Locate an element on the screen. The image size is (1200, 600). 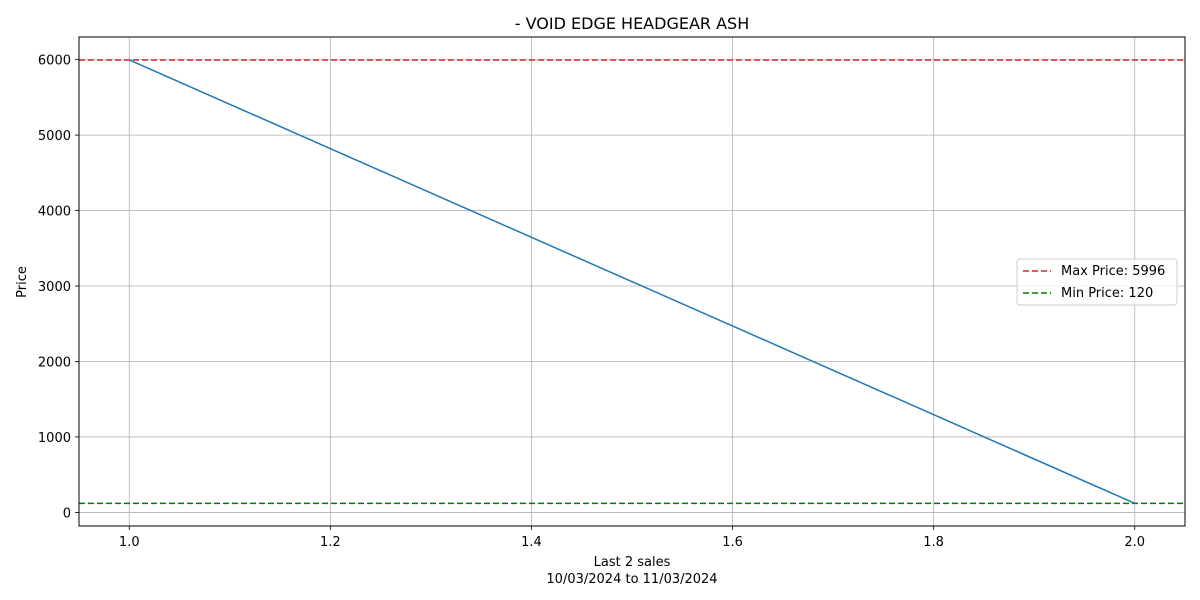
x-tick-label: 1.2 is located at coordinates (330, 542).